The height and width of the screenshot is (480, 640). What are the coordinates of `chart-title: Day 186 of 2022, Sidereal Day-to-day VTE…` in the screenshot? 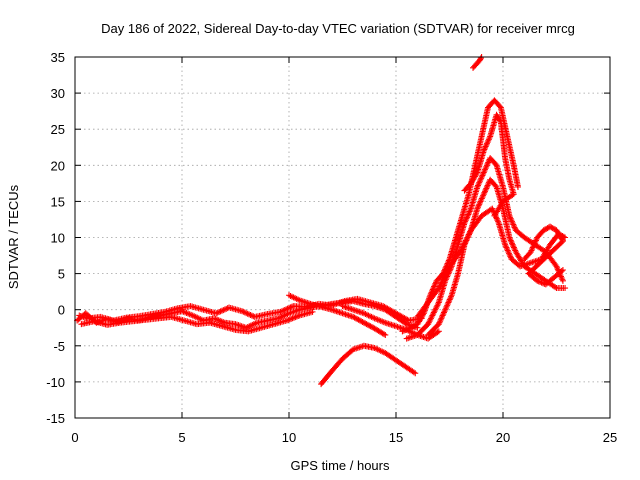 It's located at (338, 28).